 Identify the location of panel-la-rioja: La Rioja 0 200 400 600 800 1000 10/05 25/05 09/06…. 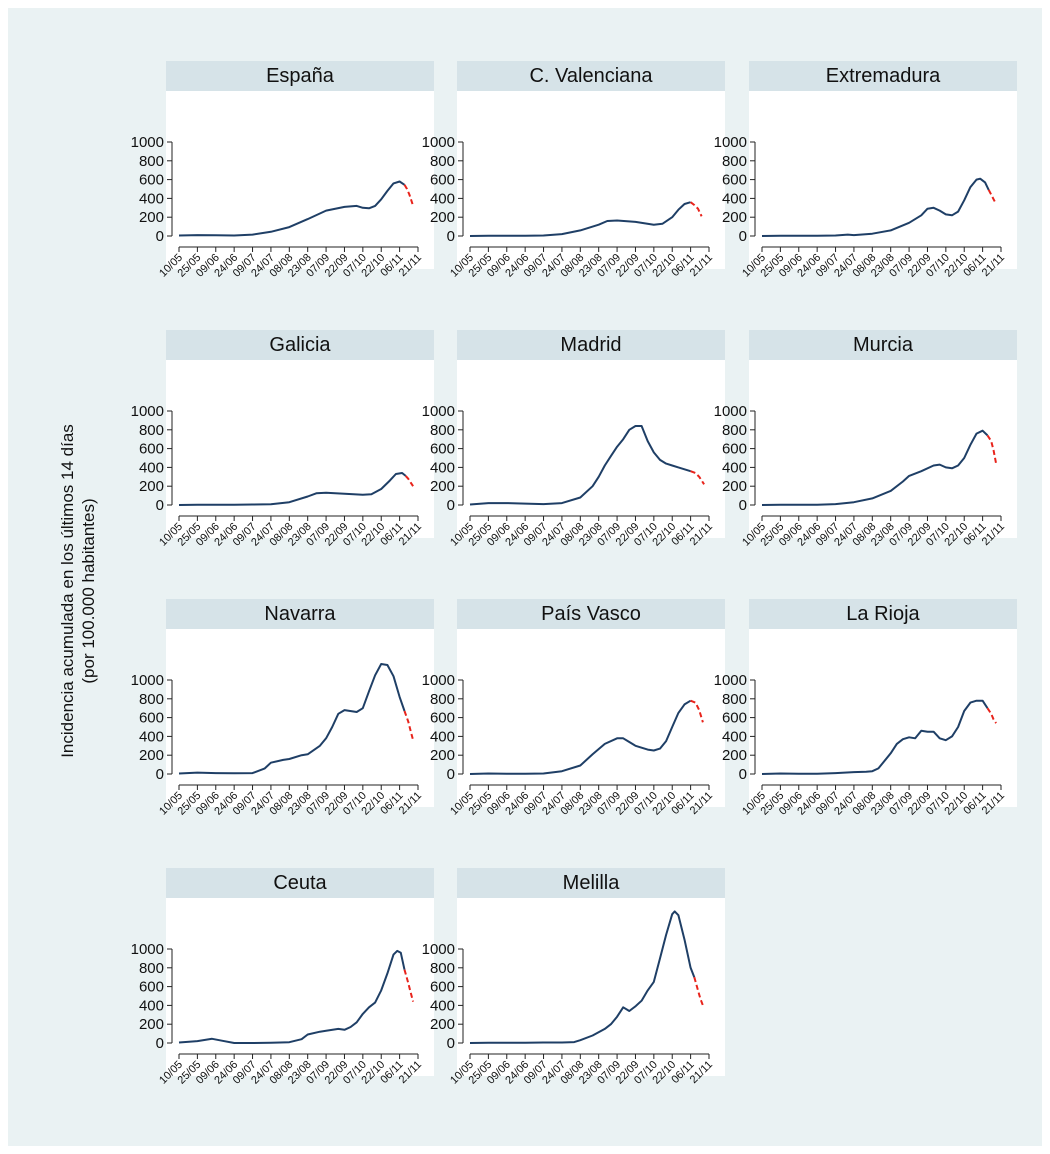
(866, 724).